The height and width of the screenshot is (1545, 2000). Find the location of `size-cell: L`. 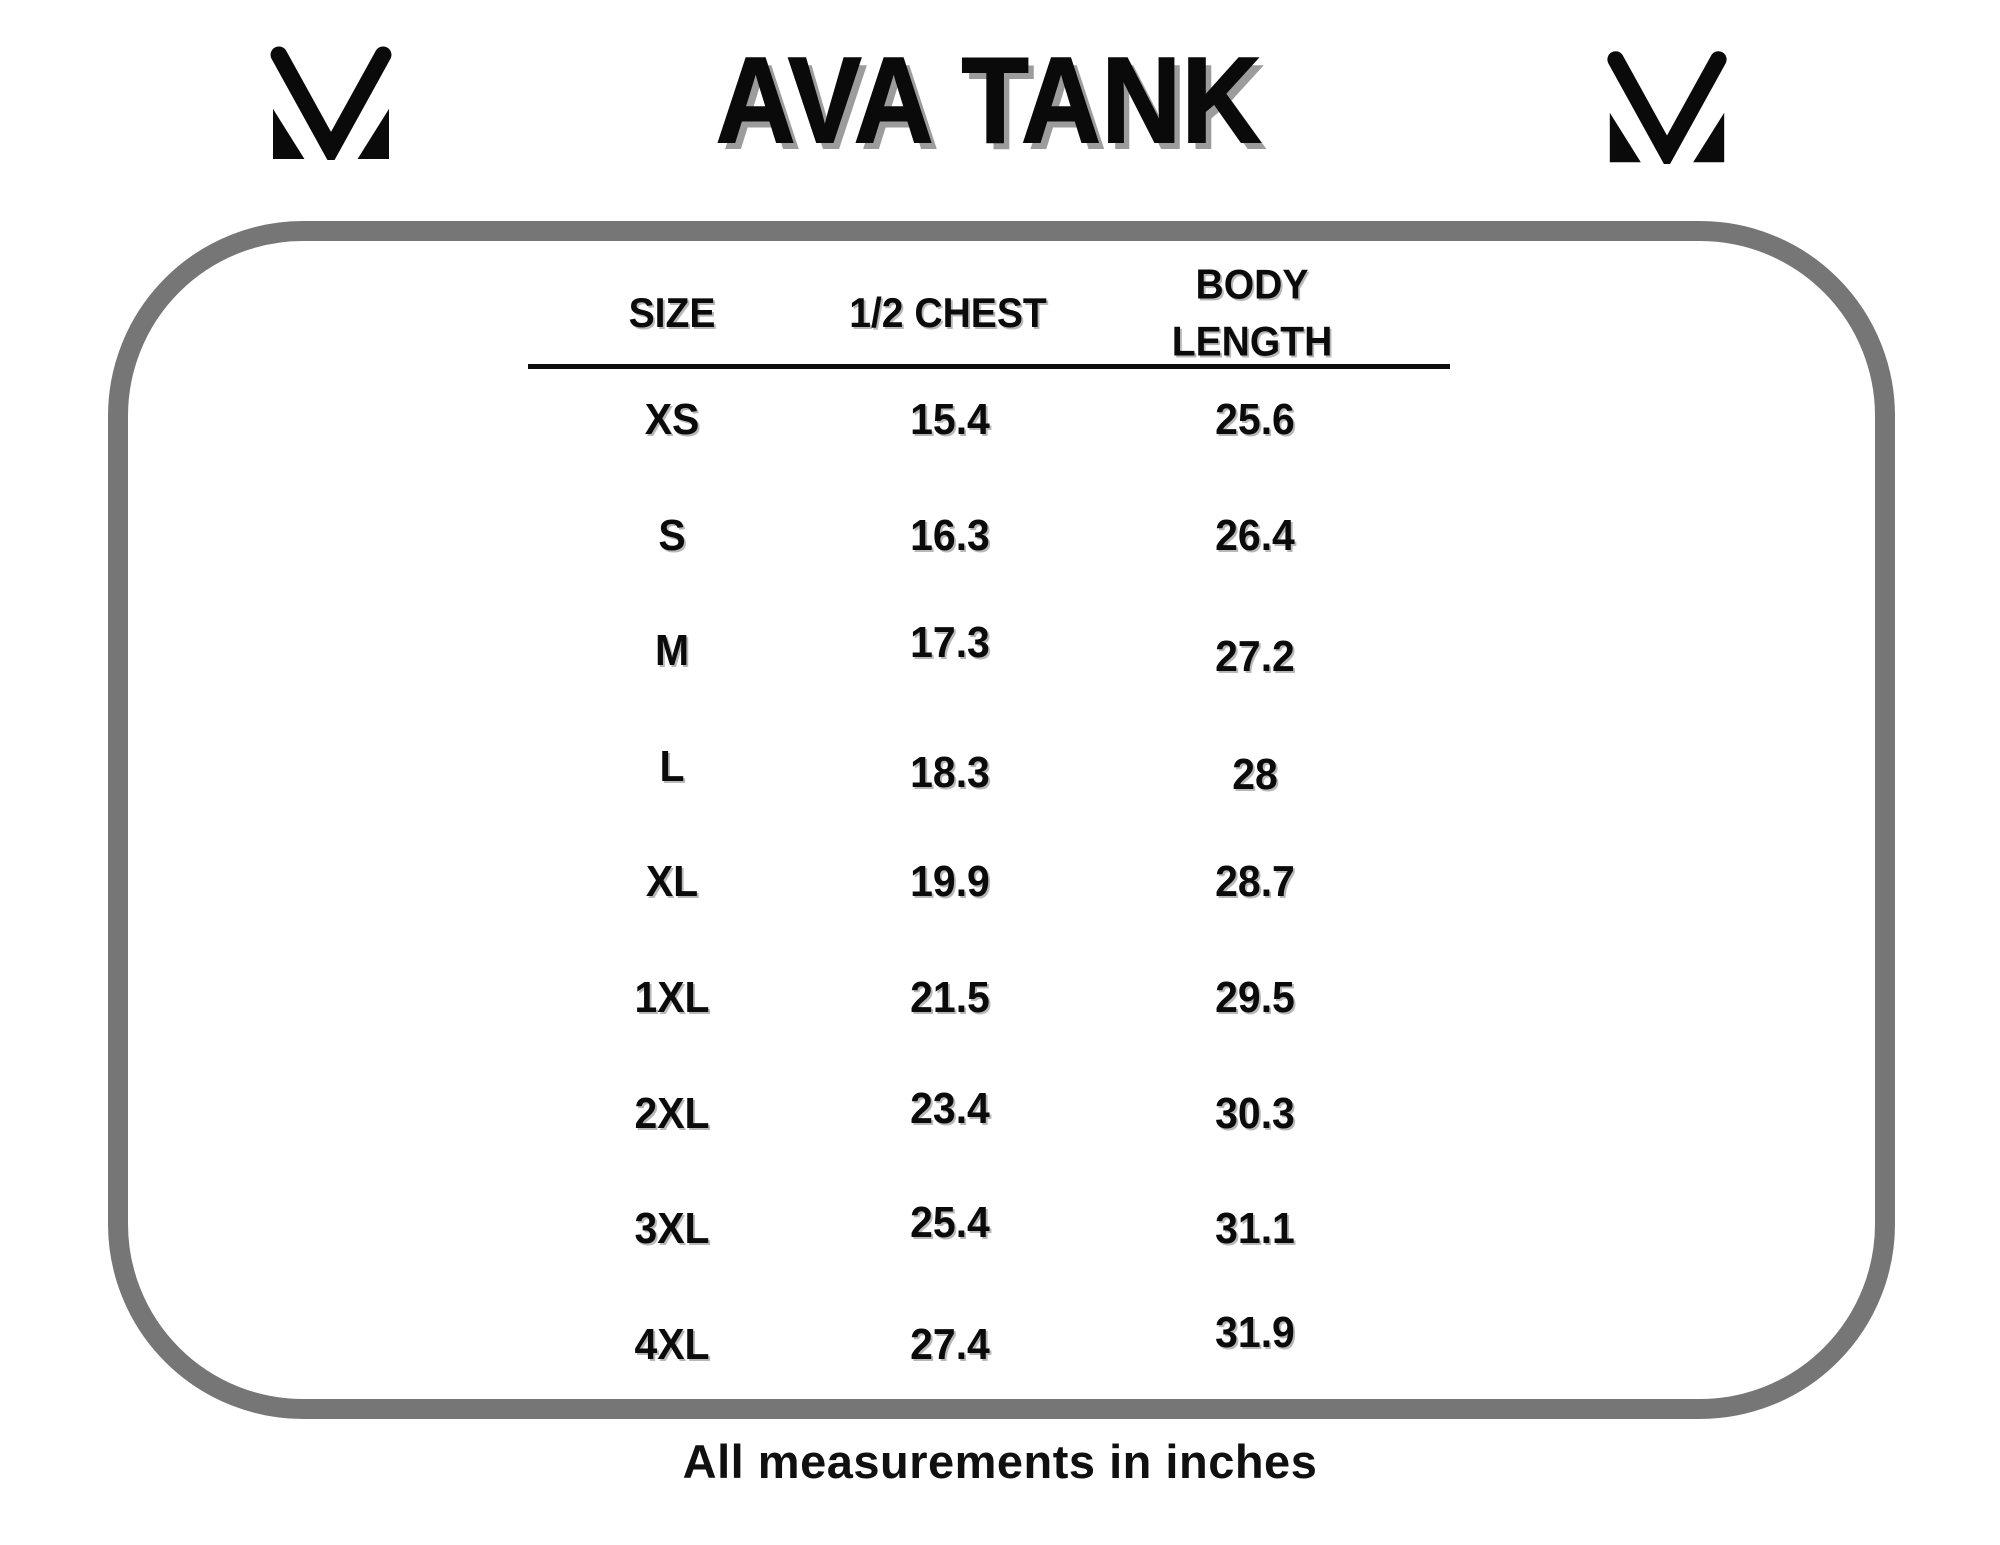

size-cell: L is located at coordinates (672, 766).